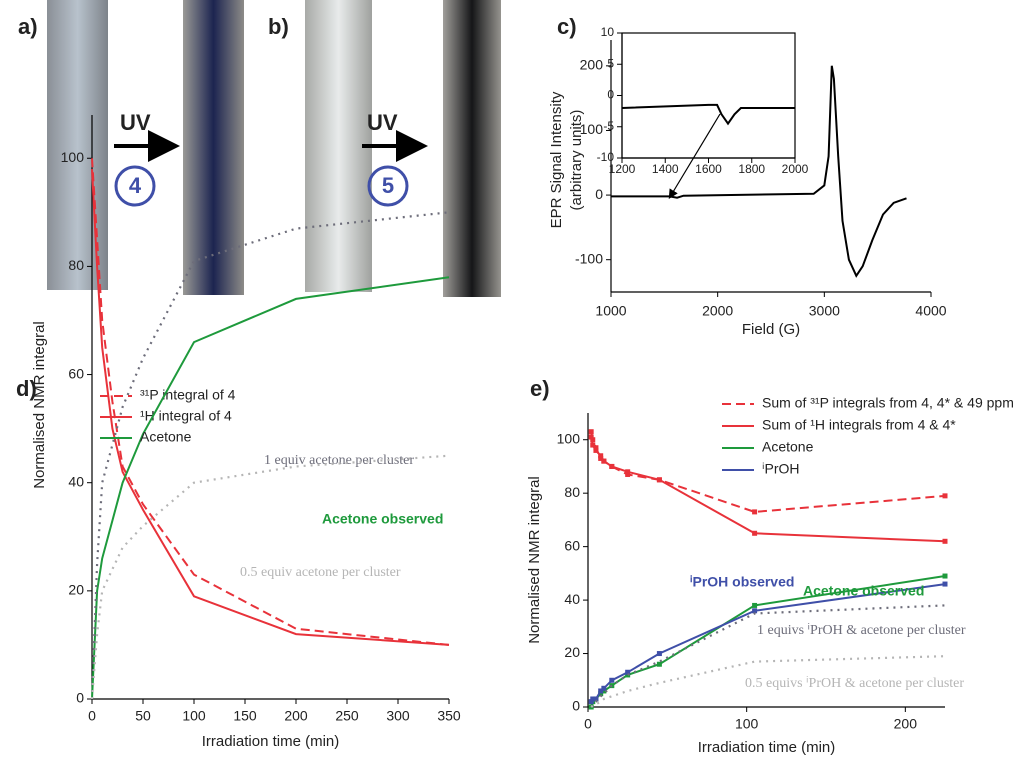 Image resolution: width=1015 pixels, height=757 pixels. I want to click on y-tick-label: -10, so click(606, 157).